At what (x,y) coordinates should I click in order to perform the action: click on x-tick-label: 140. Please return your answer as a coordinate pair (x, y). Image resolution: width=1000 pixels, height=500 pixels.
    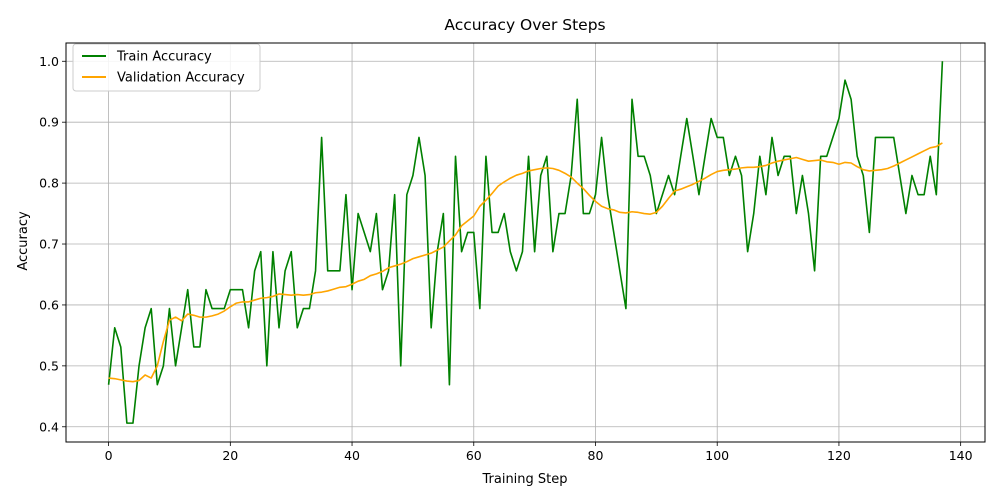
    Looking at the image, I should click on (961, 455).